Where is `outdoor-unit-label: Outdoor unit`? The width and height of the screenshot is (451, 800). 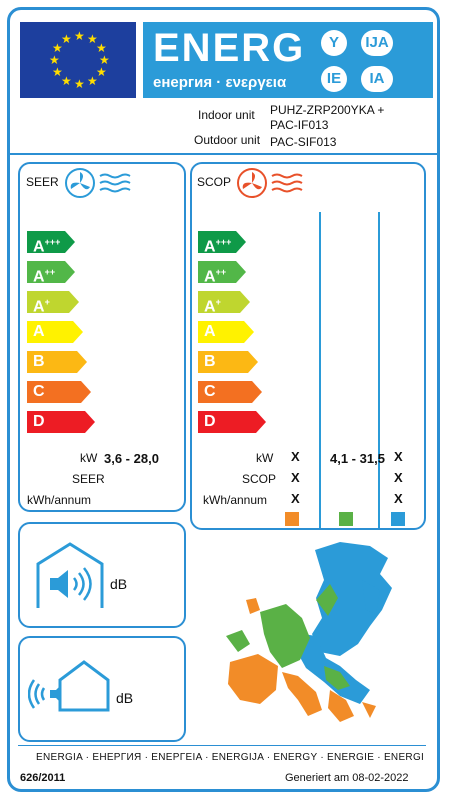 outdoor-unit-label: Outdoor unit is located at coordinates (227, 140).